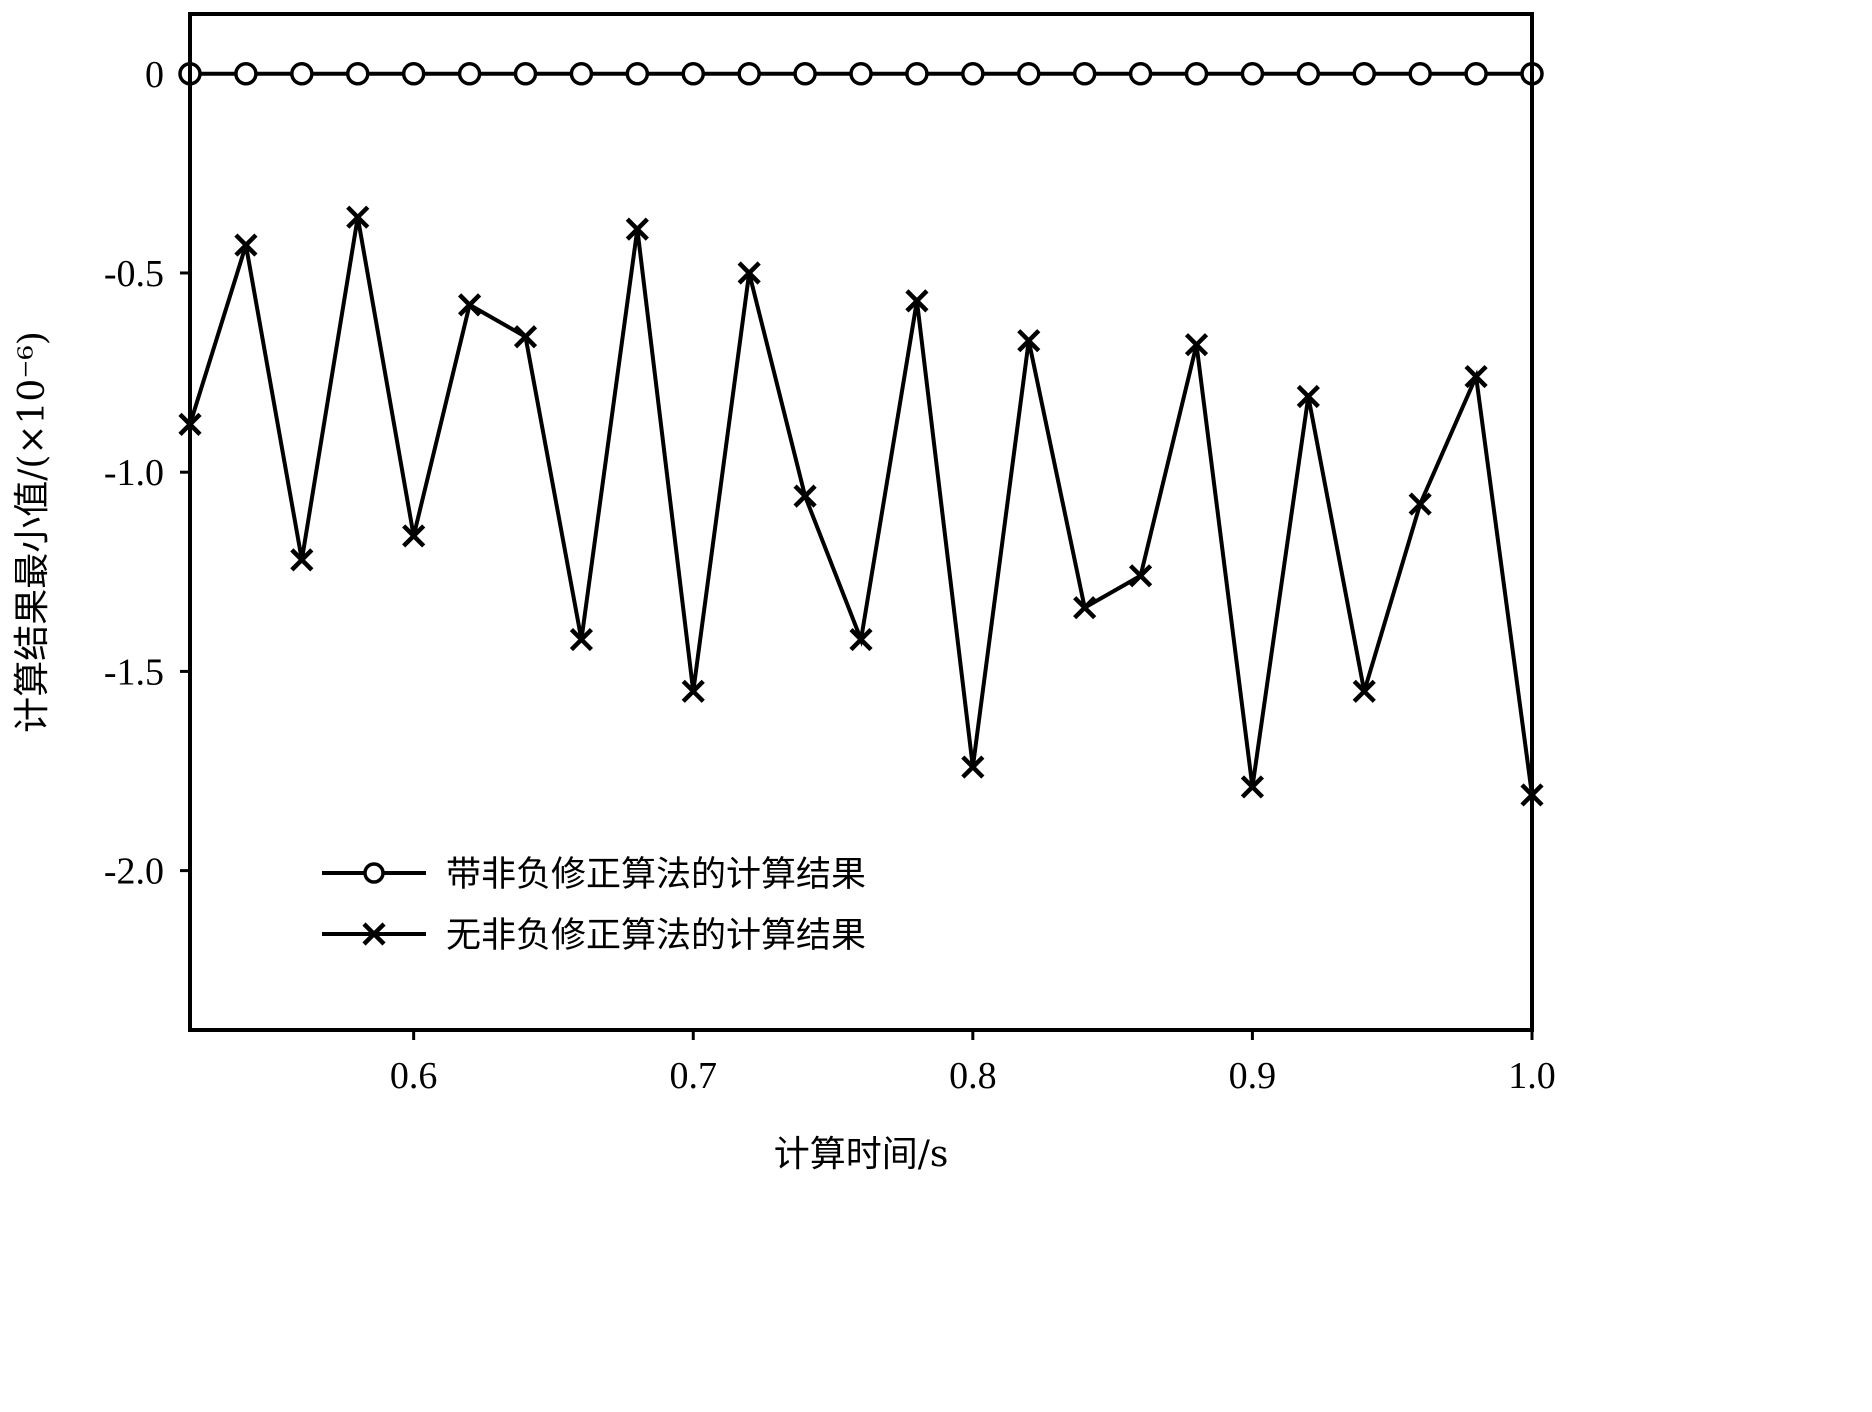 The height and width of the screenshot is (1412, 1872). I want to click on x-axis-title: 计算时间/s, so click(861, 1154).